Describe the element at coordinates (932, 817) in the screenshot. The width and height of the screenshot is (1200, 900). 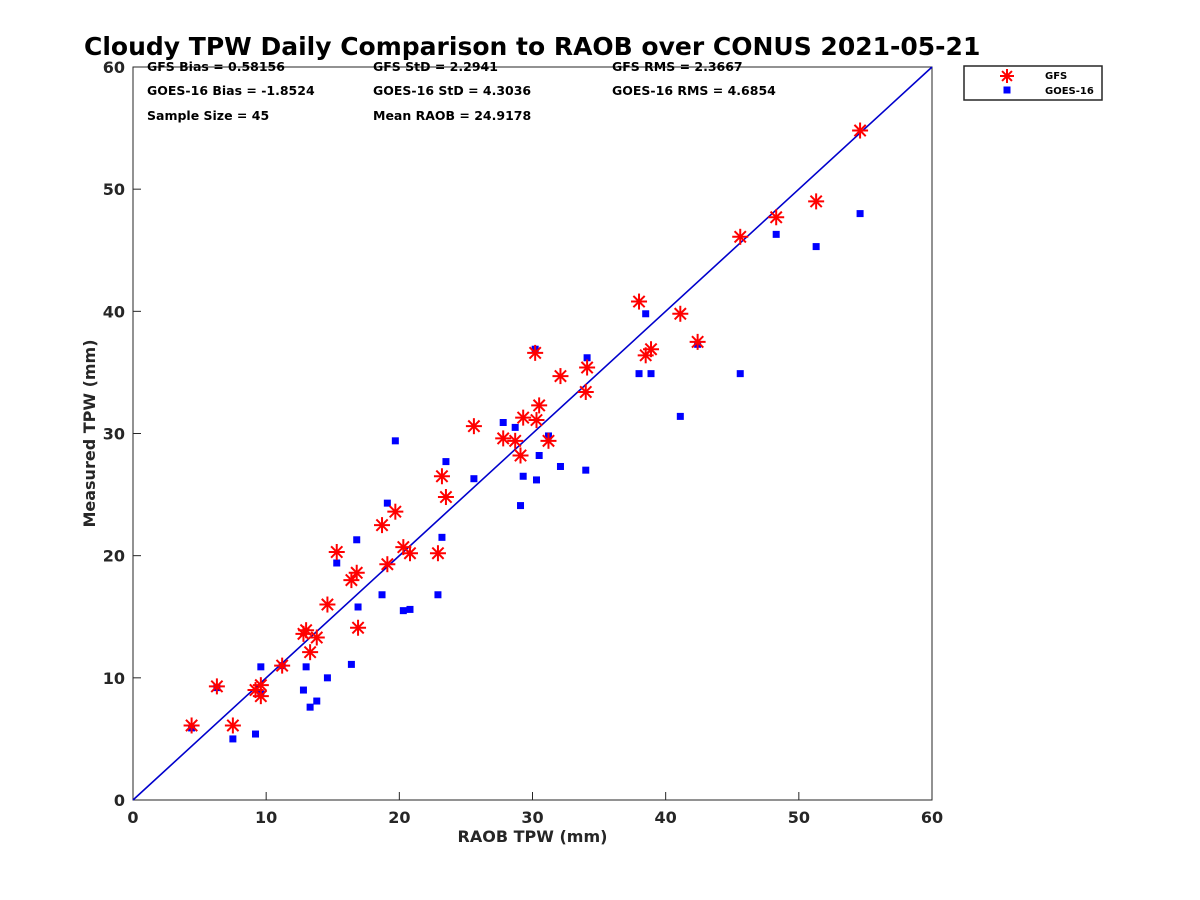
I see `x-tick-label: 60` at that location.